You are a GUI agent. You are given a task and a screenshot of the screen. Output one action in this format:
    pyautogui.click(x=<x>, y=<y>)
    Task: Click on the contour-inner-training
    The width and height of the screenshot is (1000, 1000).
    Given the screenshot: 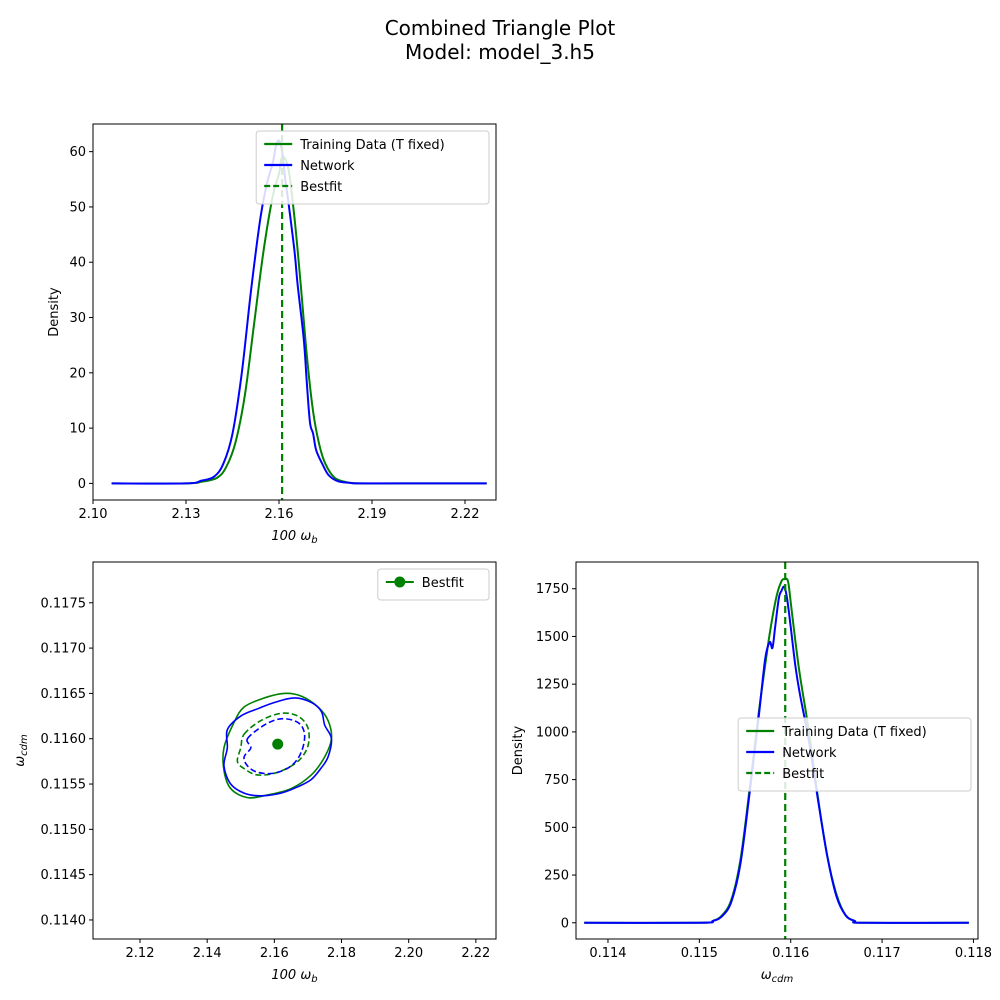 What is the action you would take?
    pyautogui.click(x=273, y=744)
    